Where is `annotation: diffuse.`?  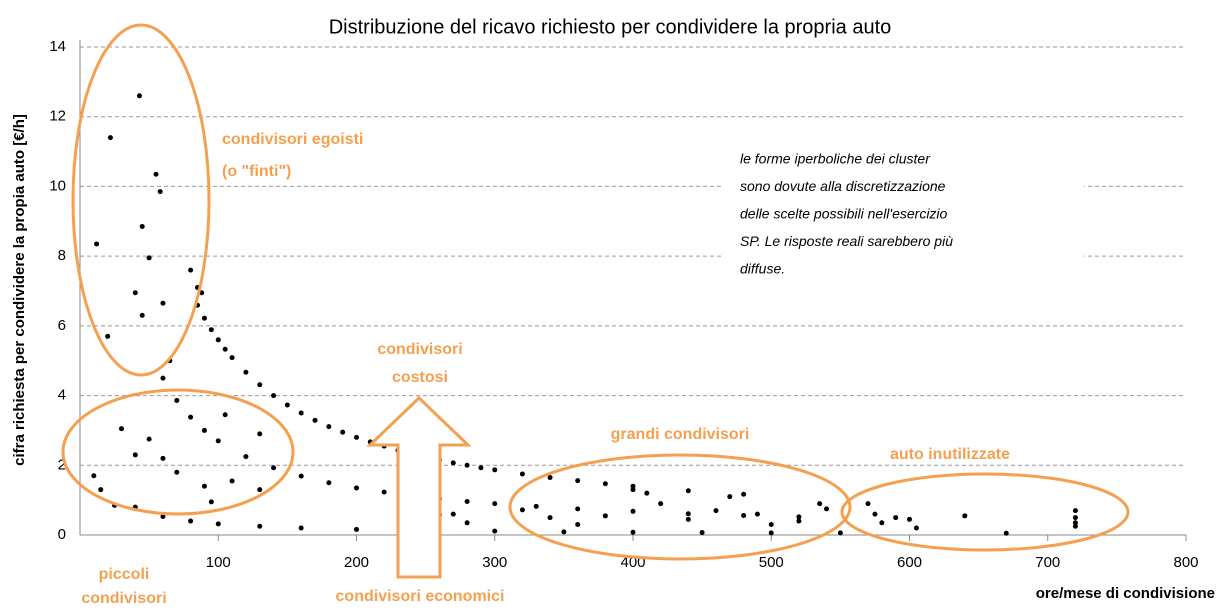 annotation: diffuse. is located at coordinates (762, 269).